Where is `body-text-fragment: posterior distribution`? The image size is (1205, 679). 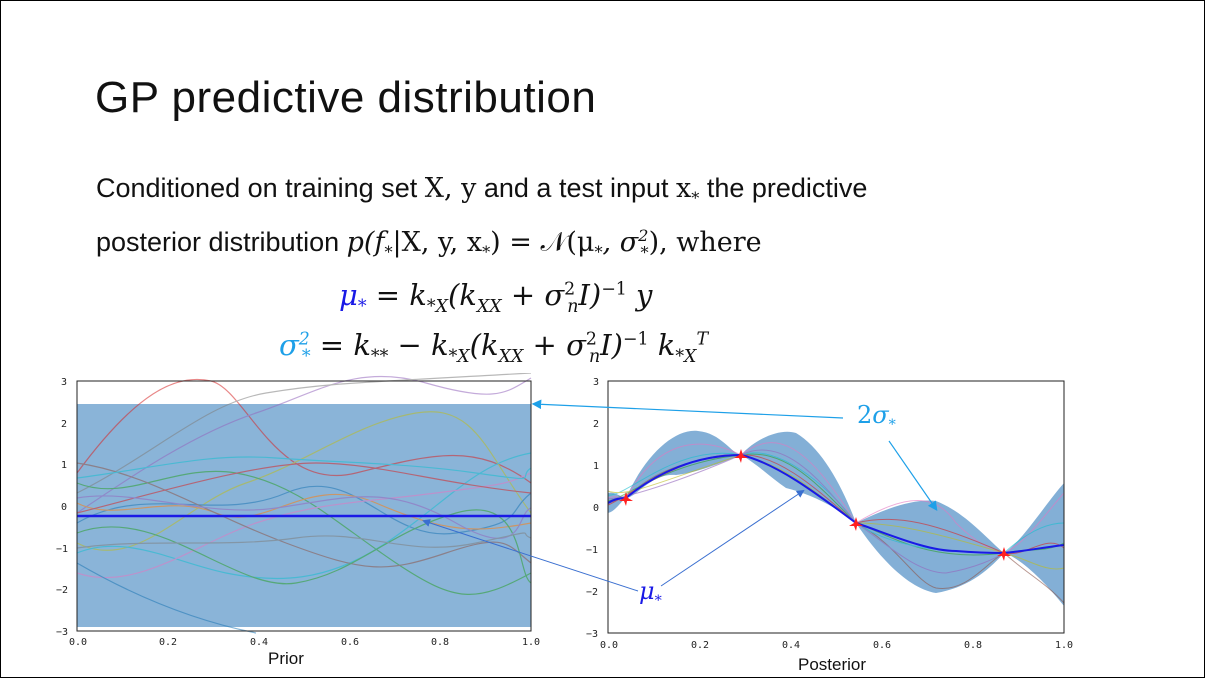 body-text-fragment: posterior distribution is located at coordinates (221, 242).